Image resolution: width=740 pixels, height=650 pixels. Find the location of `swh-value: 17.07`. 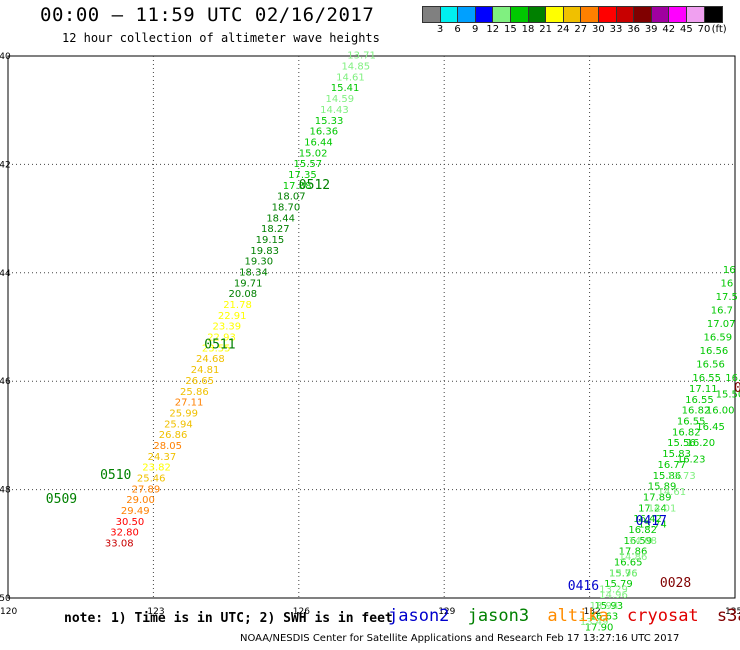

swh-value: 17.07 is located at coordinates (721, 324).